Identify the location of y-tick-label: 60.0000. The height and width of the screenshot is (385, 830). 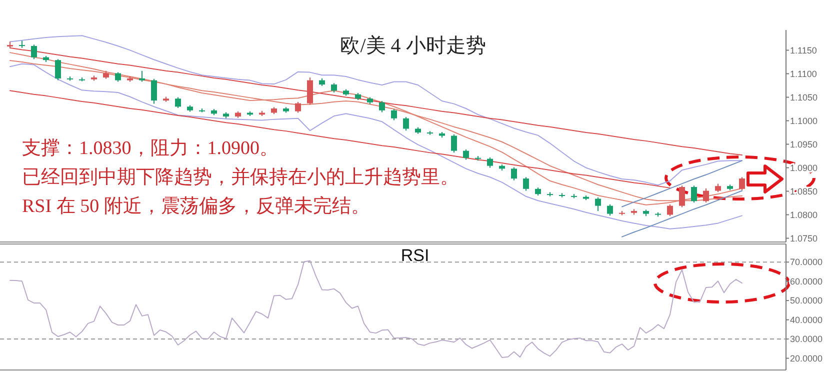
(806, 281).